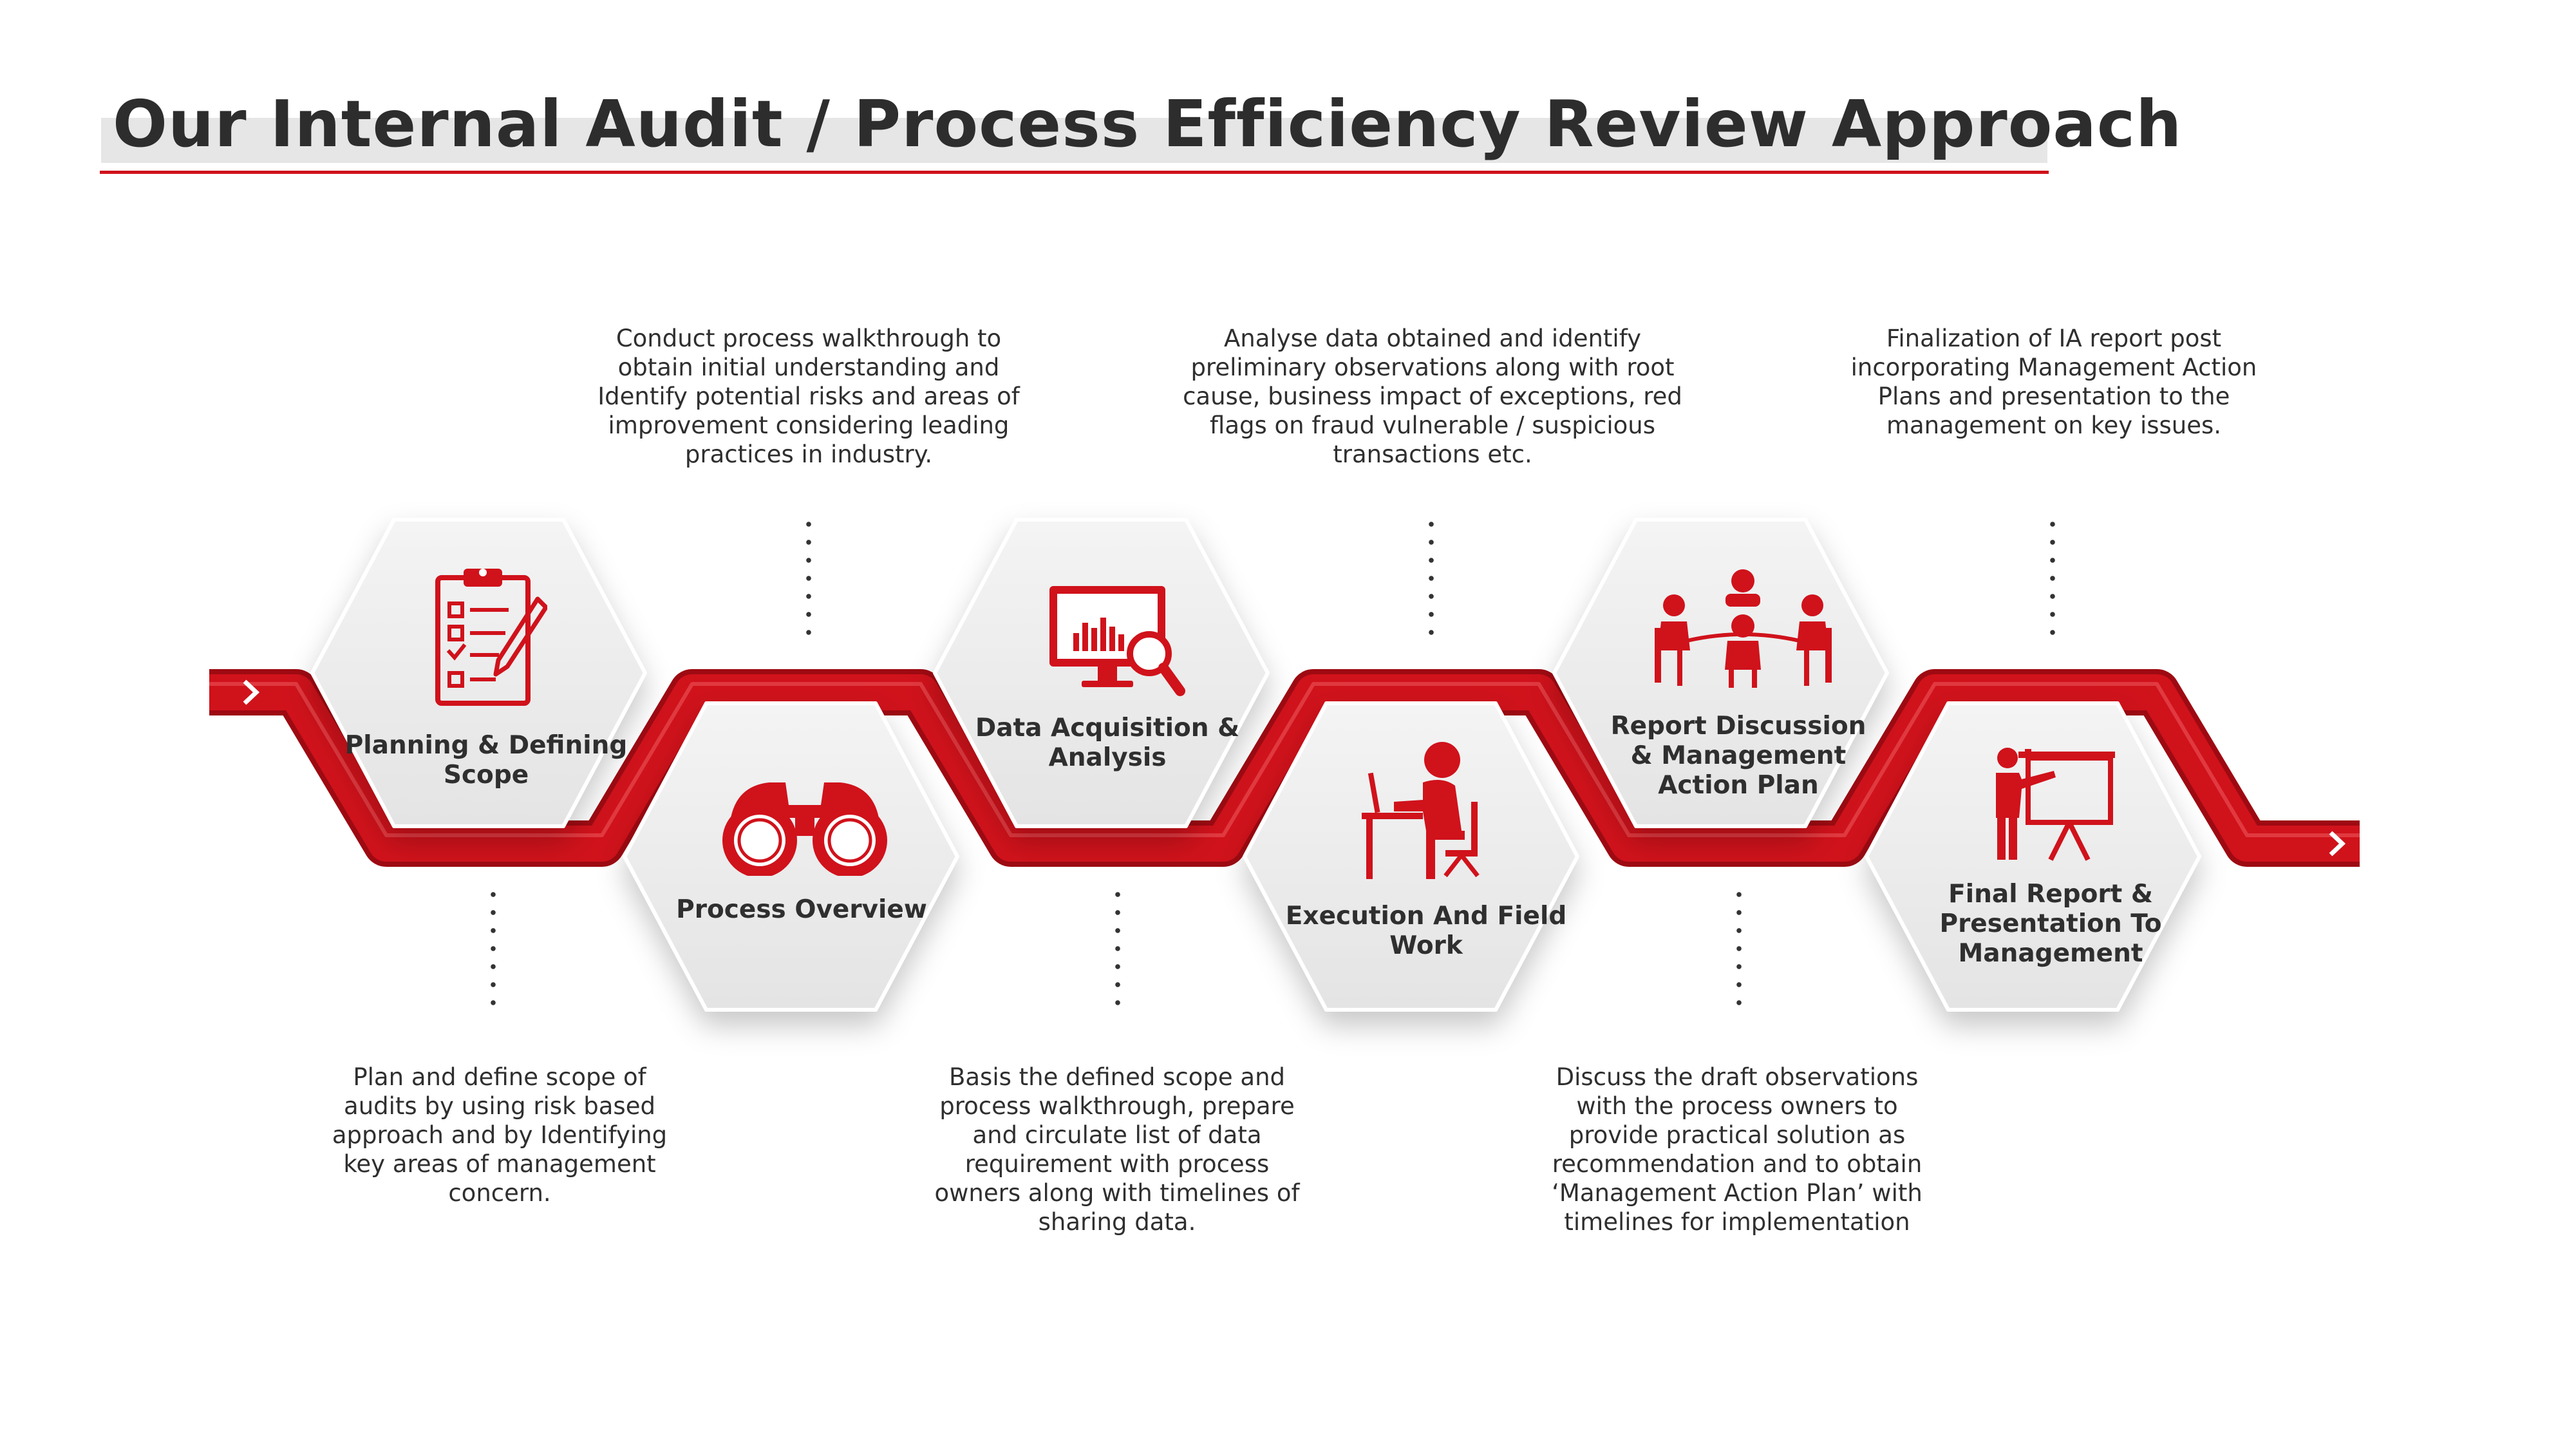  I want to click on connector-report-discussion, so click(1739, 950).